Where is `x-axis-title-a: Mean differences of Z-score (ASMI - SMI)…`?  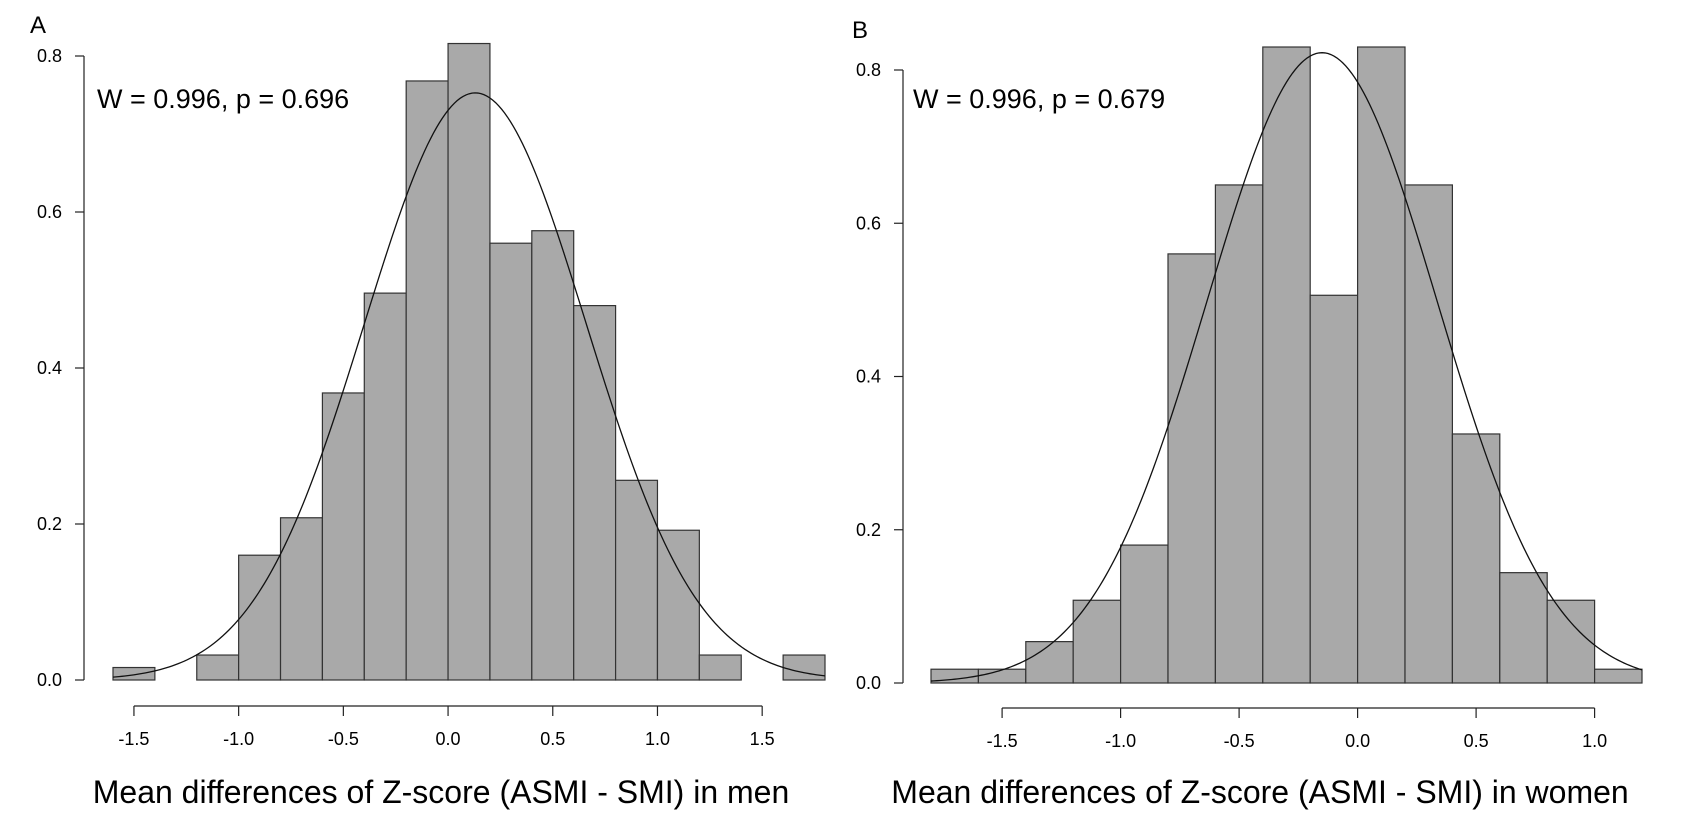
x-axis-title-a: Mean differences of Z-score (ASMI - SMI)… is located at coordinates (441, 792).